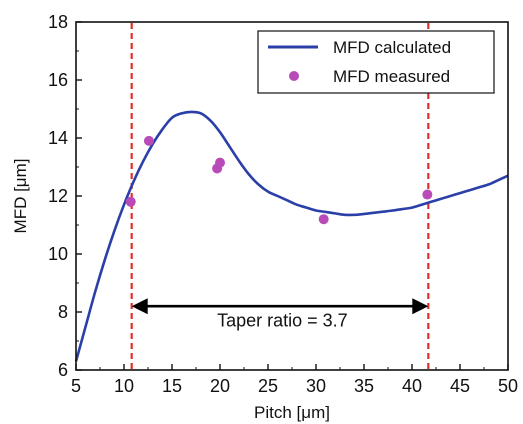  I want to click on y-tick-label: 12, so click(58, 196).